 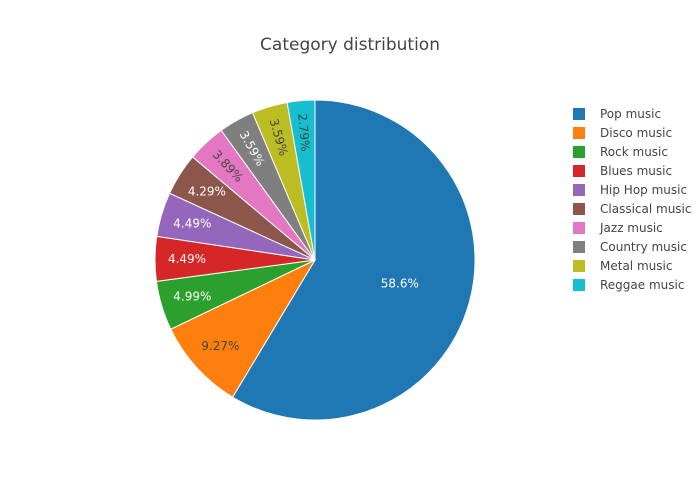 What do you see at coordinates (630, 114) in the screenshot?
I see `legend-label: Pop music` at bounding box center [630, 114].